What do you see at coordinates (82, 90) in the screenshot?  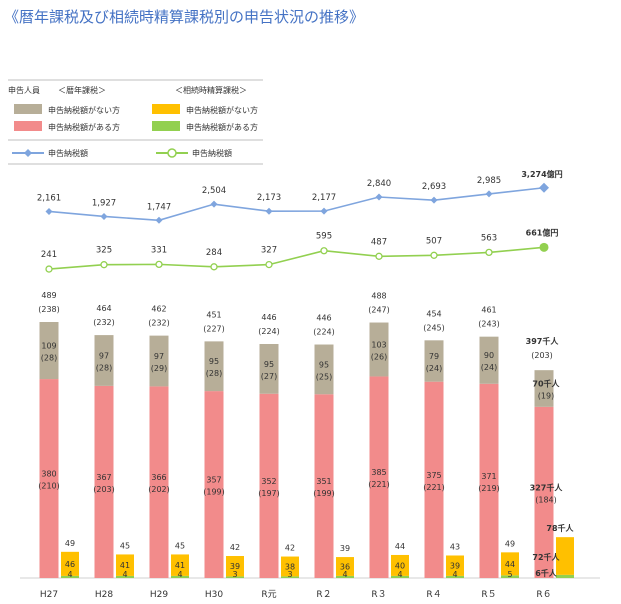 I see `legend-header-calendar: ＜暦年課税＞` at bounding box center [82, 90].